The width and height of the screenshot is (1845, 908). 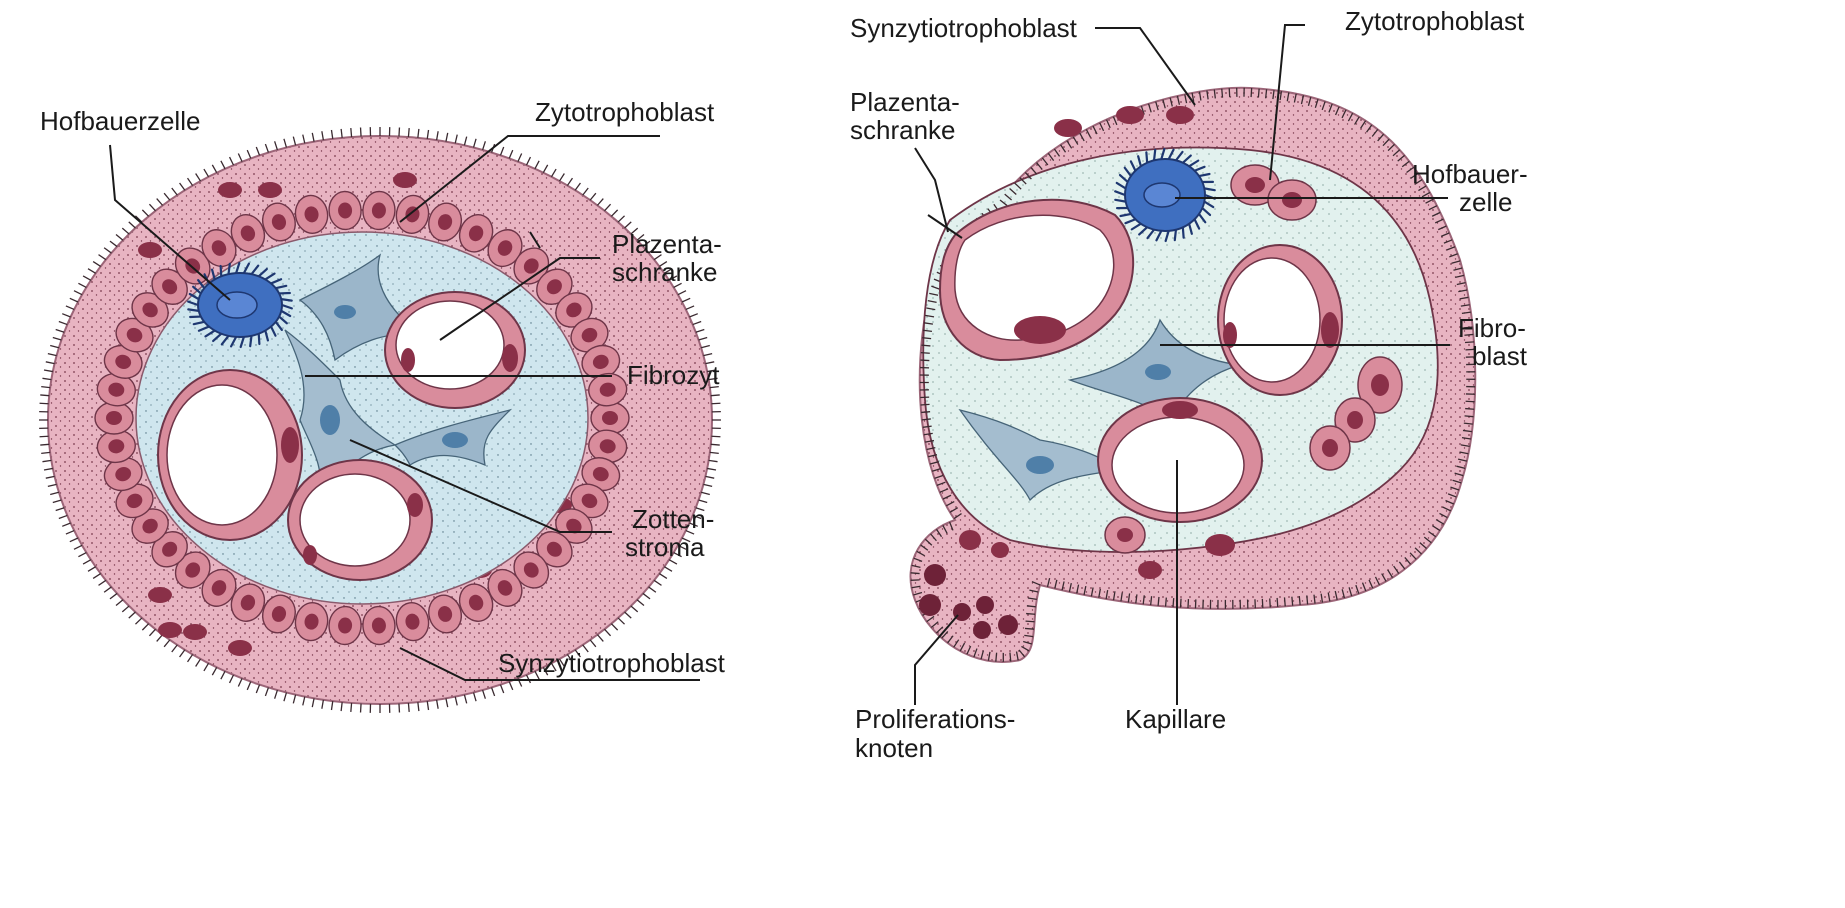 What do you see at coordinates (330, 420) in the screenshot?
I see `left-fibrozyt-2-nucleus` at bounding box center [330, 420].